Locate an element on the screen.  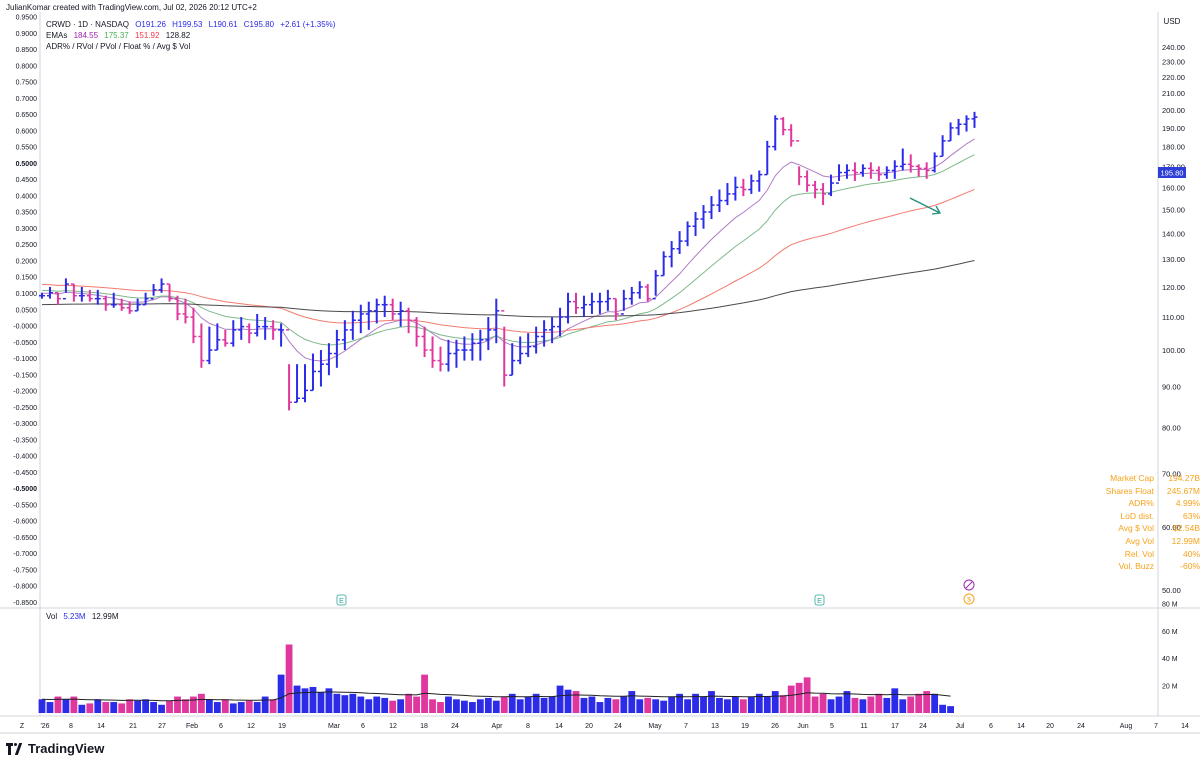
left-tick-label: -0.2000 is located at coordinates (25, 392).